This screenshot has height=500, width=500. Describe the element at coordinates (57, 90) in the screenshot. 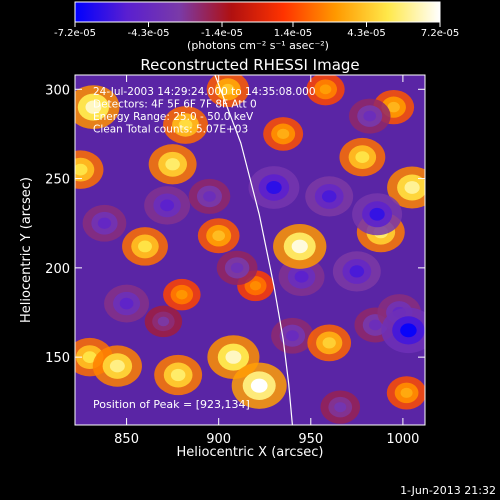

I see `y-tick-label: 300` at that location.